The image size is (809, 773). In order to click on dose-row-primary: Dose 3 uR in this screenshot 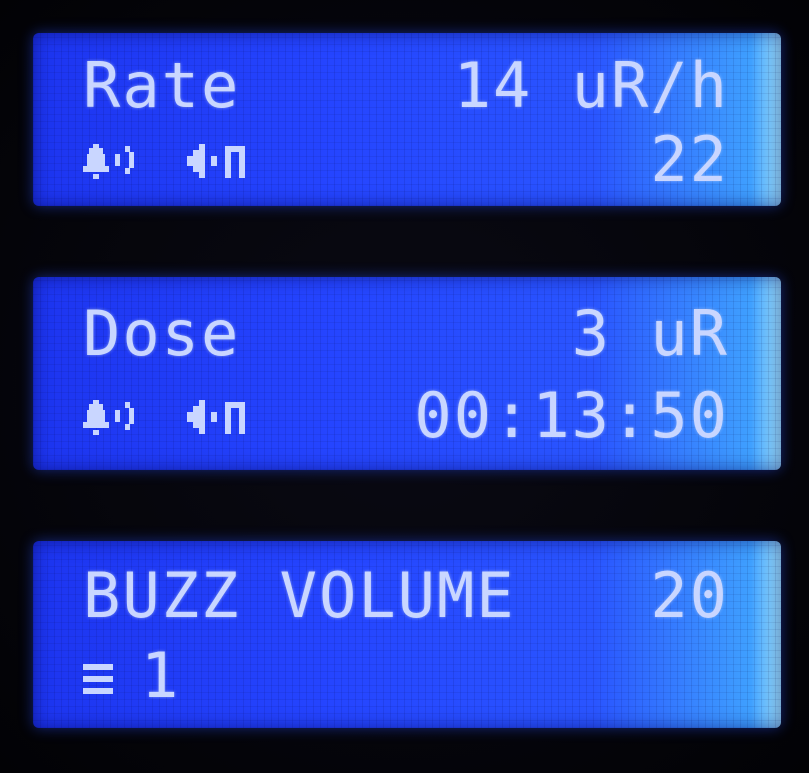, I will do `click(406, 334)`.